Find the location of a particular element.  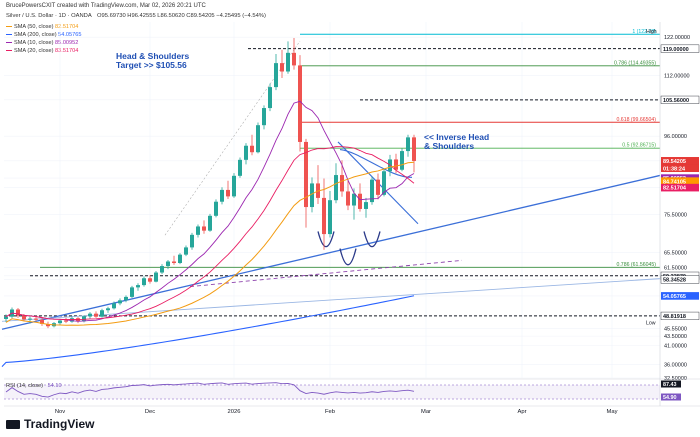

price-badge: 89.54205 is located at coordinates (680, 161).